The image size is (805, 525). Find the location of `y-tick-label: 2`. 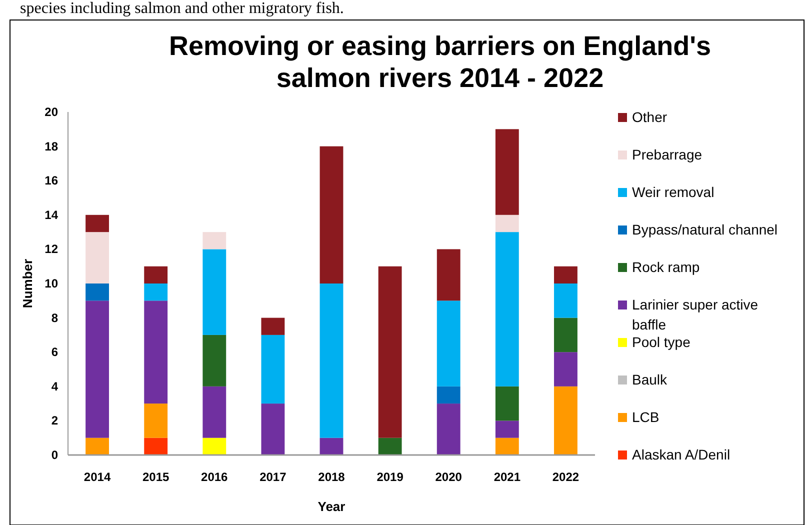

y-tick-label: 2 is located at coordinates (54, 421).